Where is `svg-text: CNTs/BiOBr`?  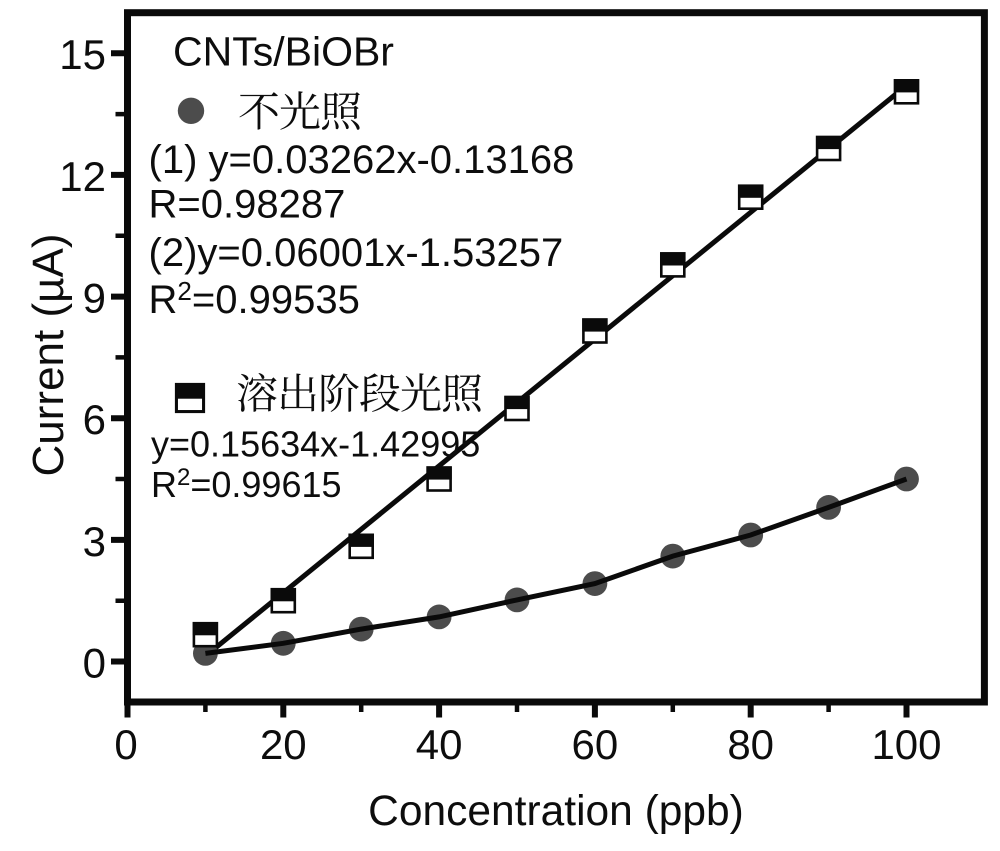 svg-text: CNTs/BiOBr is located at coordinates (283, 52).